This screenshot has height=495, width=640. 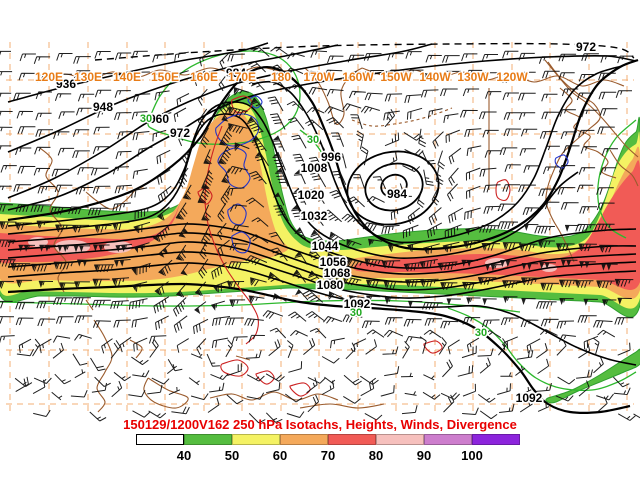 What do you see at coordinates (333, 262) in the screenshot?
I see `contour-label: 1056` at bounding box center [333, 262].